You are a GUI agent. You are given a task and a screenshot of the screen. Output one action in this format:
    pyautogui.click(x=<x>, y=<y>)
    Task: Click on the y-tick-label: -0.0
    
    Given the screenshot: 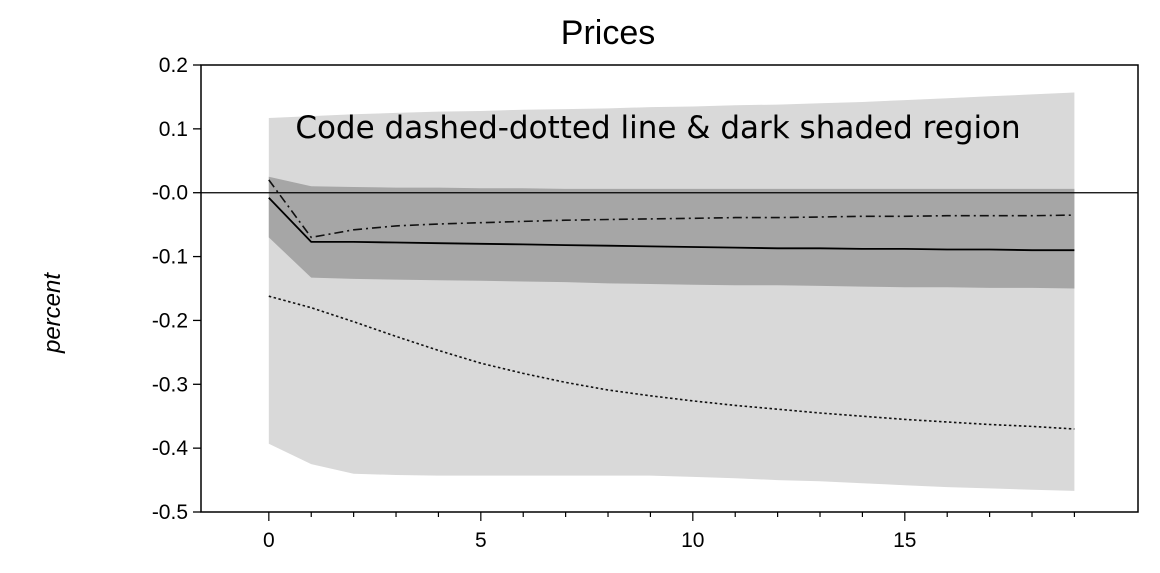 What is the action you would take?
    pyautogui.click(x=170, y=193)
    